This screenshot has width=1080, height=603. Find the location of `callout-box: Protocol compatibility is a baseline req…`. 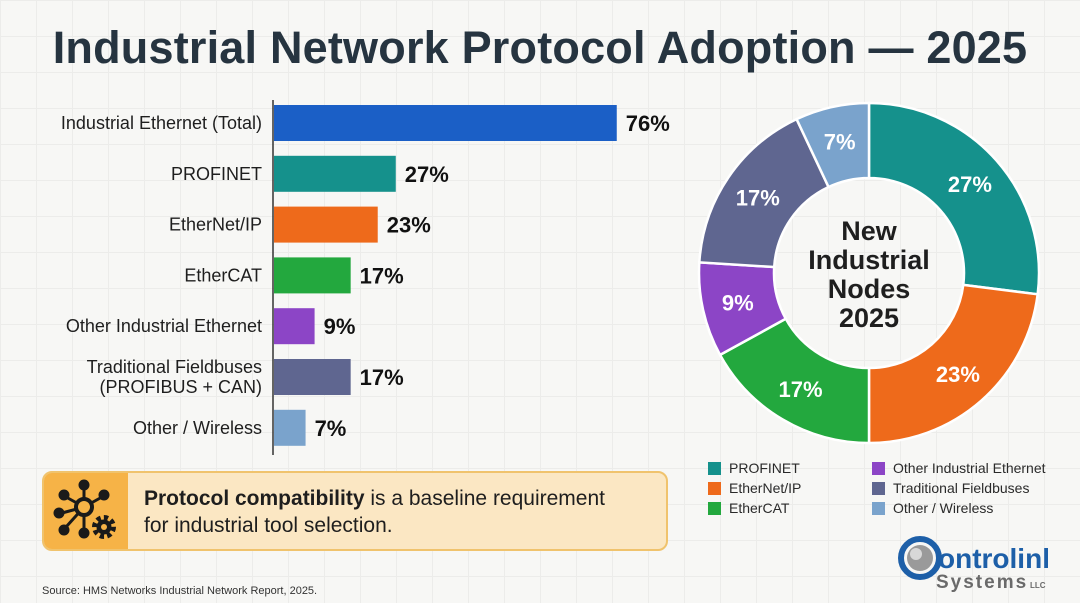

callout-box: Protocol compatibility is a baseline req… is located at coordinates (355, 511).